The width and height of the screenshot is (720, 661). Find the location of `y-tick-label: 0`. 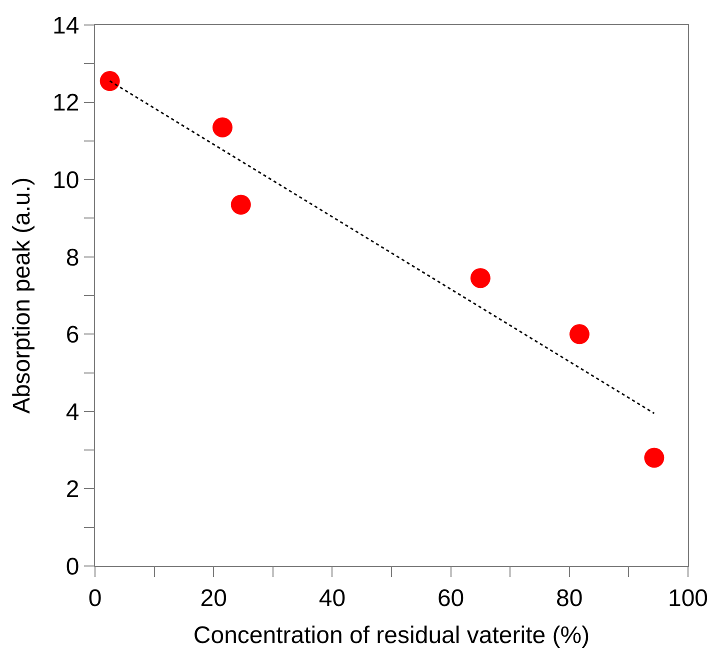

y-tick-label: 0 is located at coordinates (73, 566).